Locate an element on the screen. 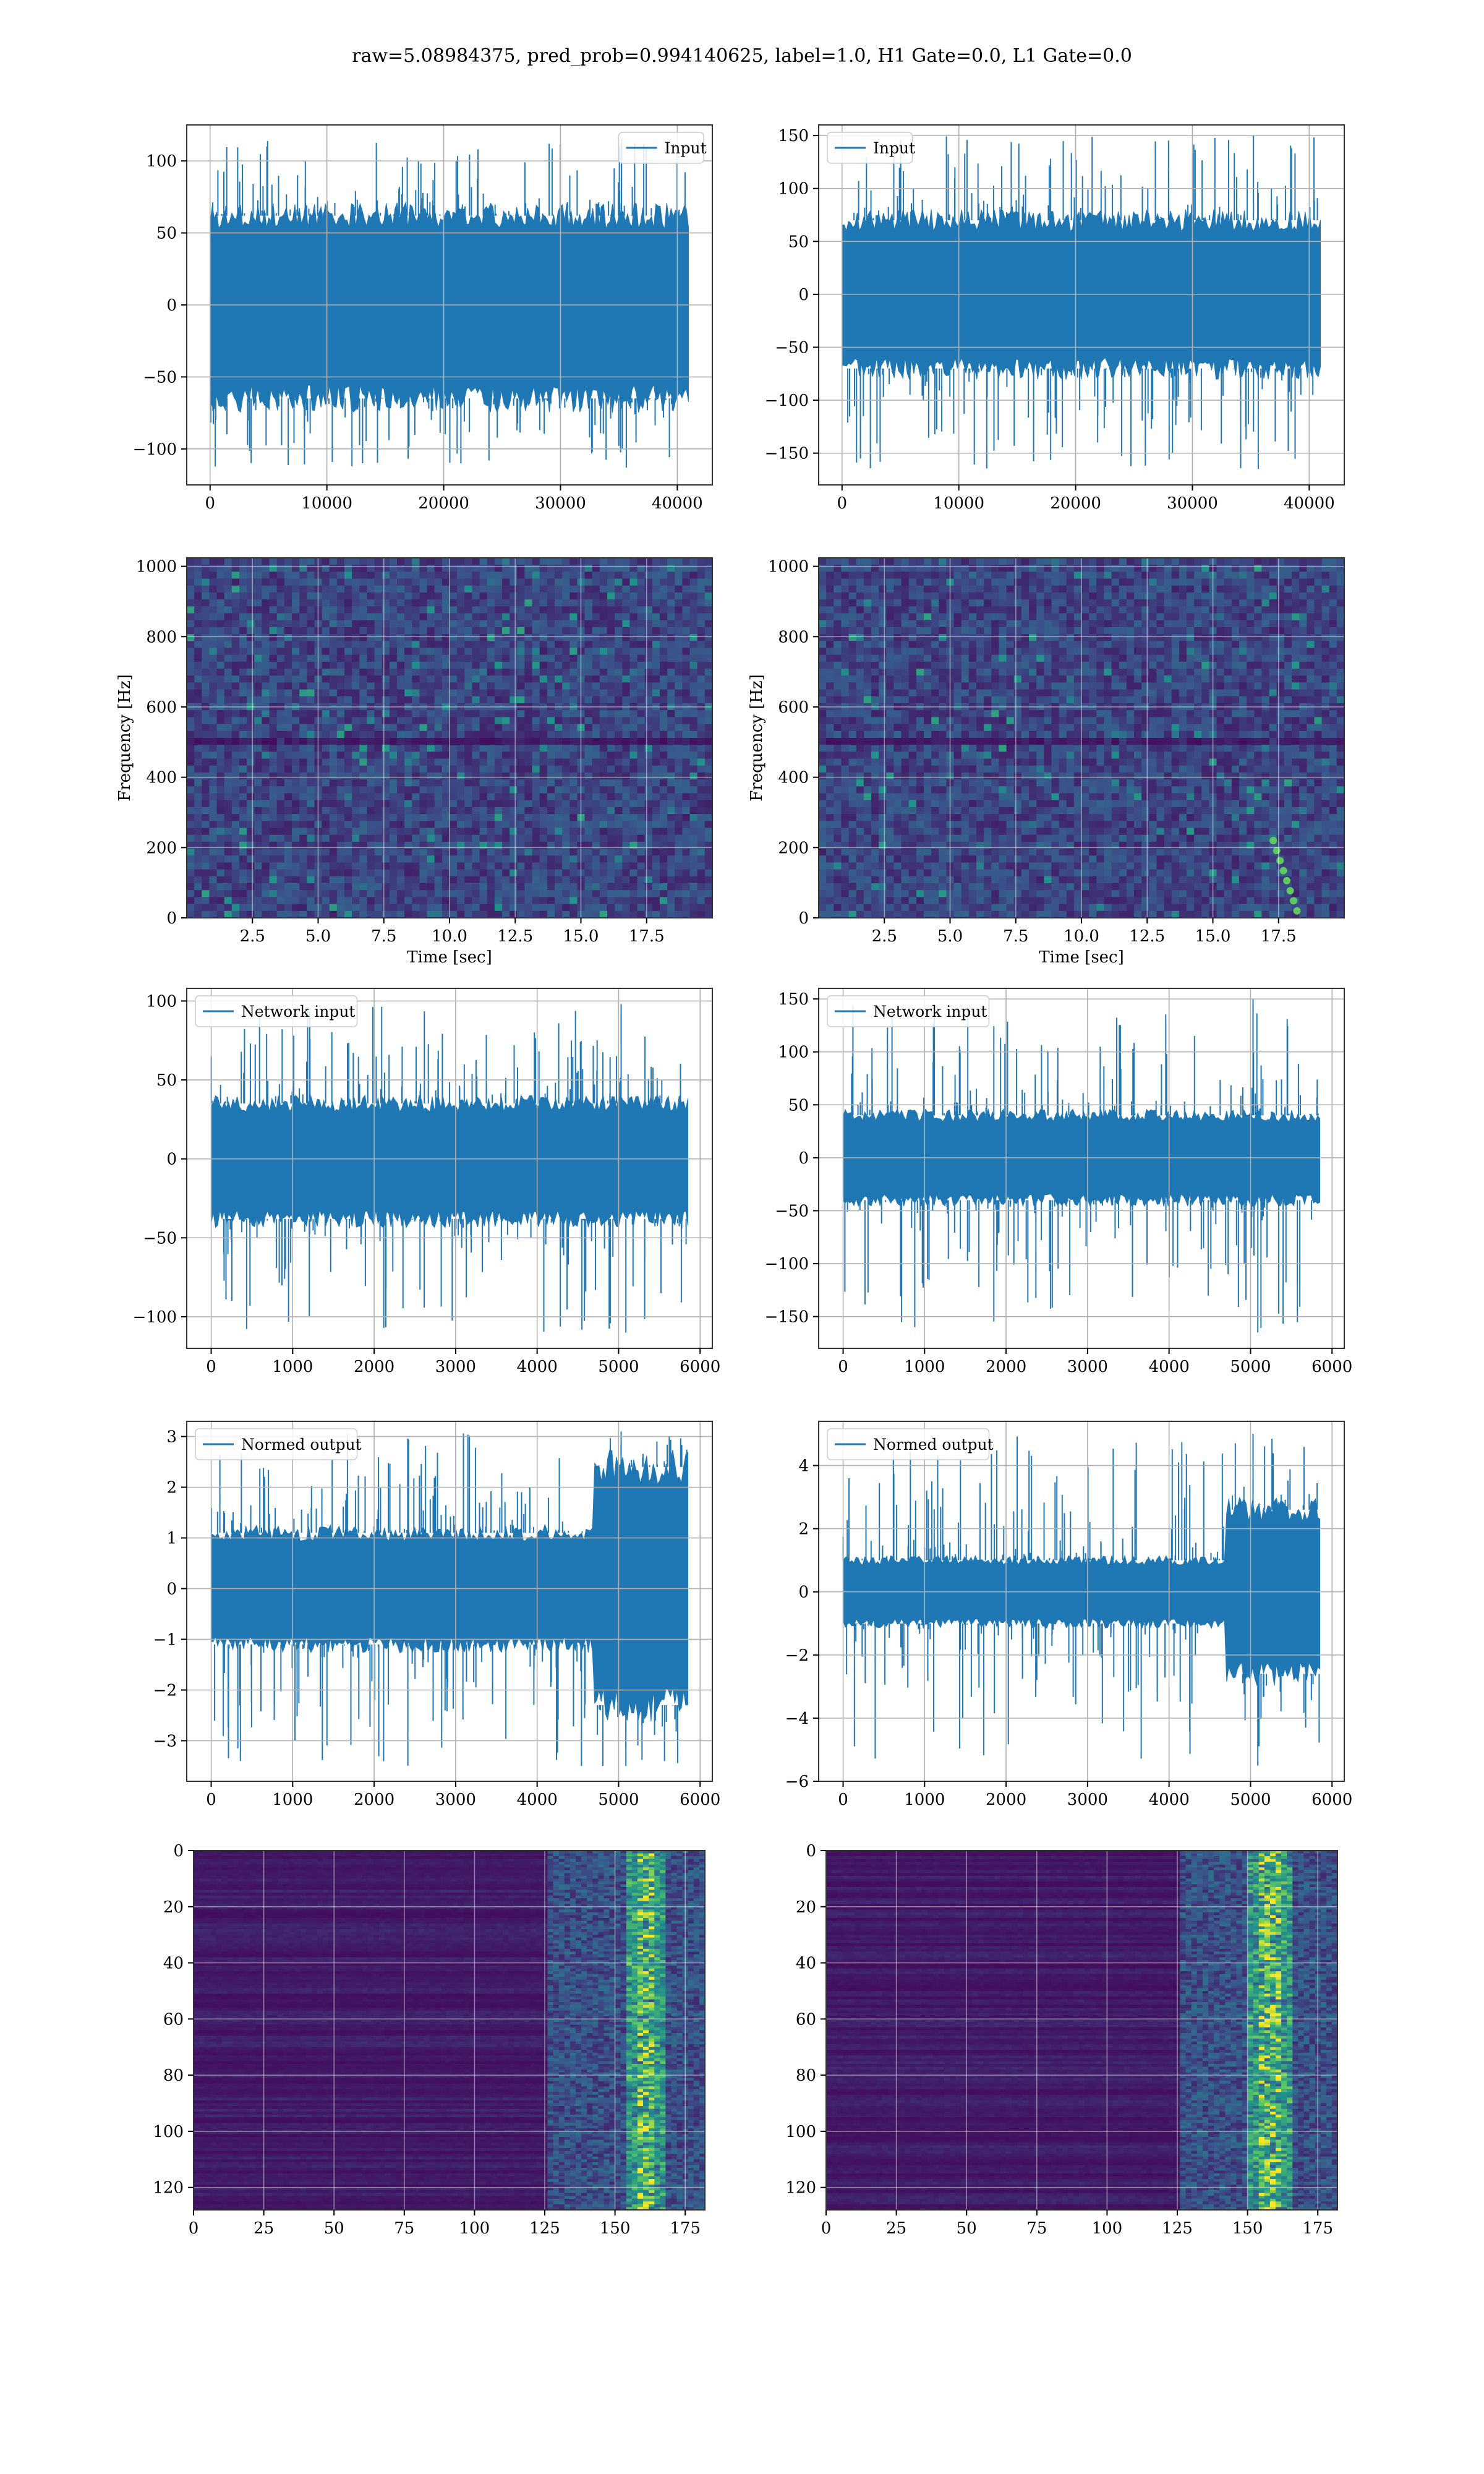  x-tick-label: 25 is located at coordinates (896, 2228).